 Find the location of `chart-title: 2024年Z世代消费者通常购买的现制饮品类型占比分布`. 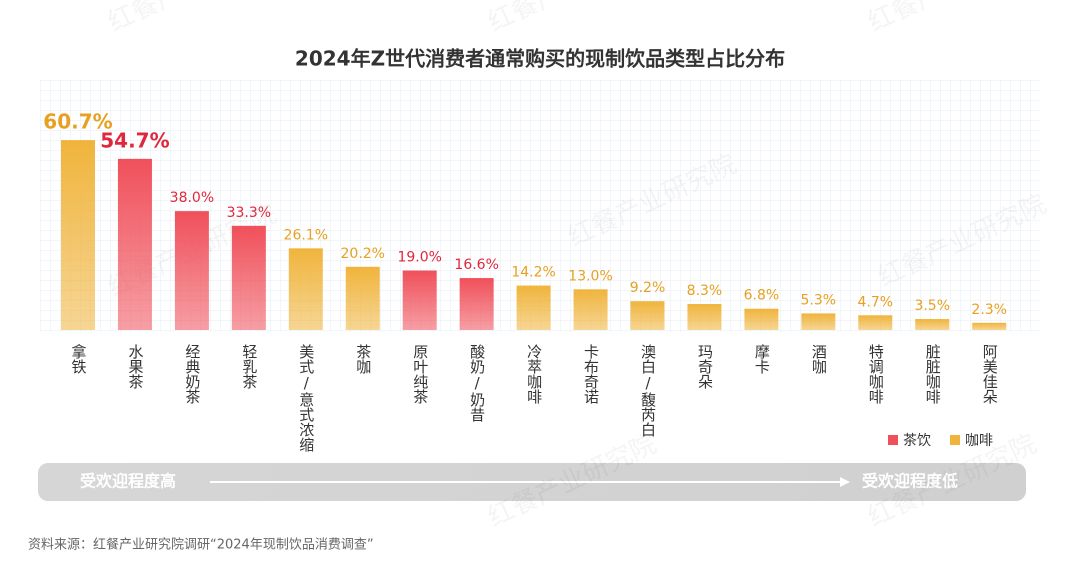

chart-title: 2024年Z世代消费者通常购买的现制饮品类型占比分布 is located at coordinates (540, 59).